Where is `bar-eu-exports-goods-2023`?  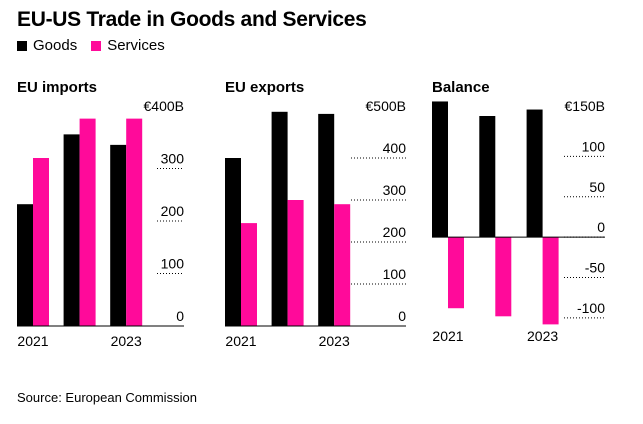
bar-eu-exports-goods-2023 is located at coordinates (326, 220).